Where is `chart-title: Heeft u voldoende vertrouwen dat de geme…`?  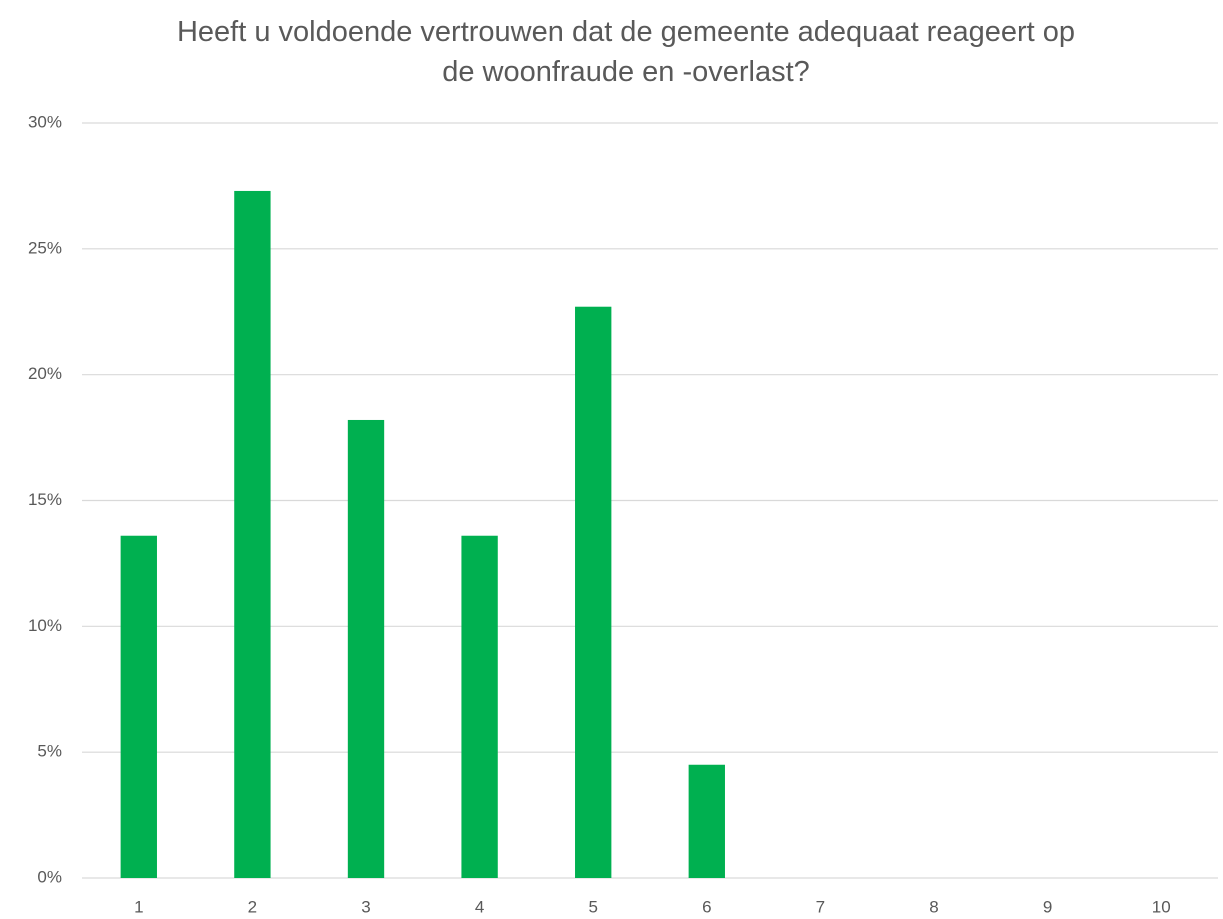
chart-title: Heeft u voldoende vertrouwen dat de geme… is located at coordinates (626, 52).